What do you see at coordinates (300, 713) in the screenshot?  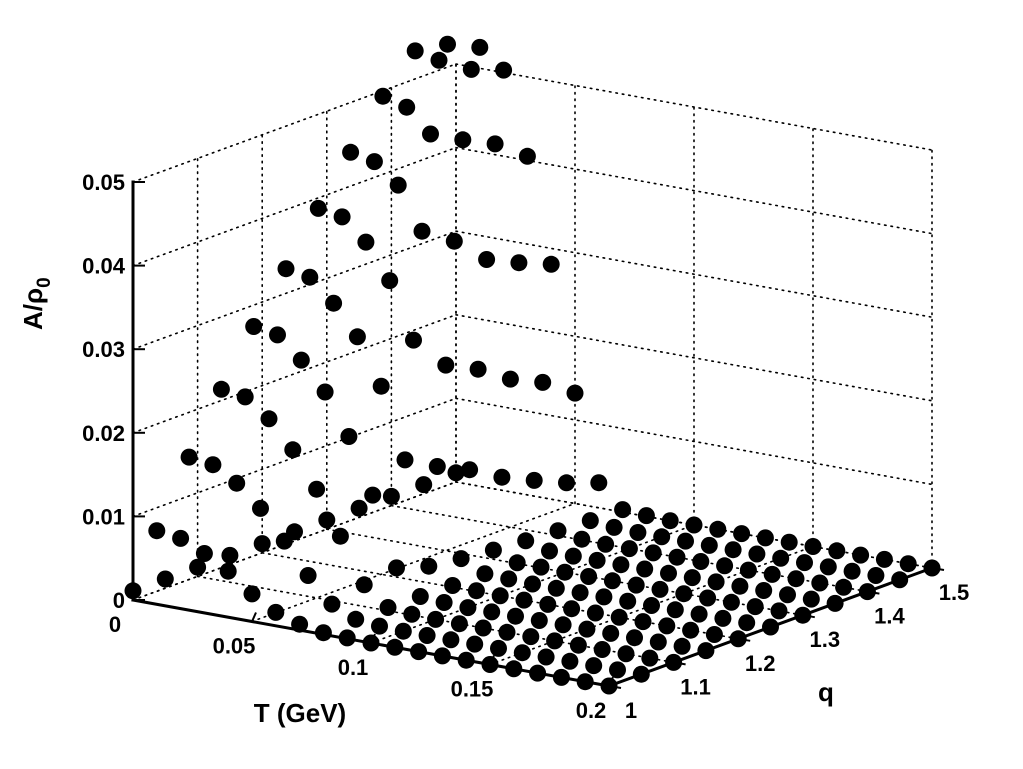 I see `x-axis-label: T (GeV)` at bounding box center [300, 713].